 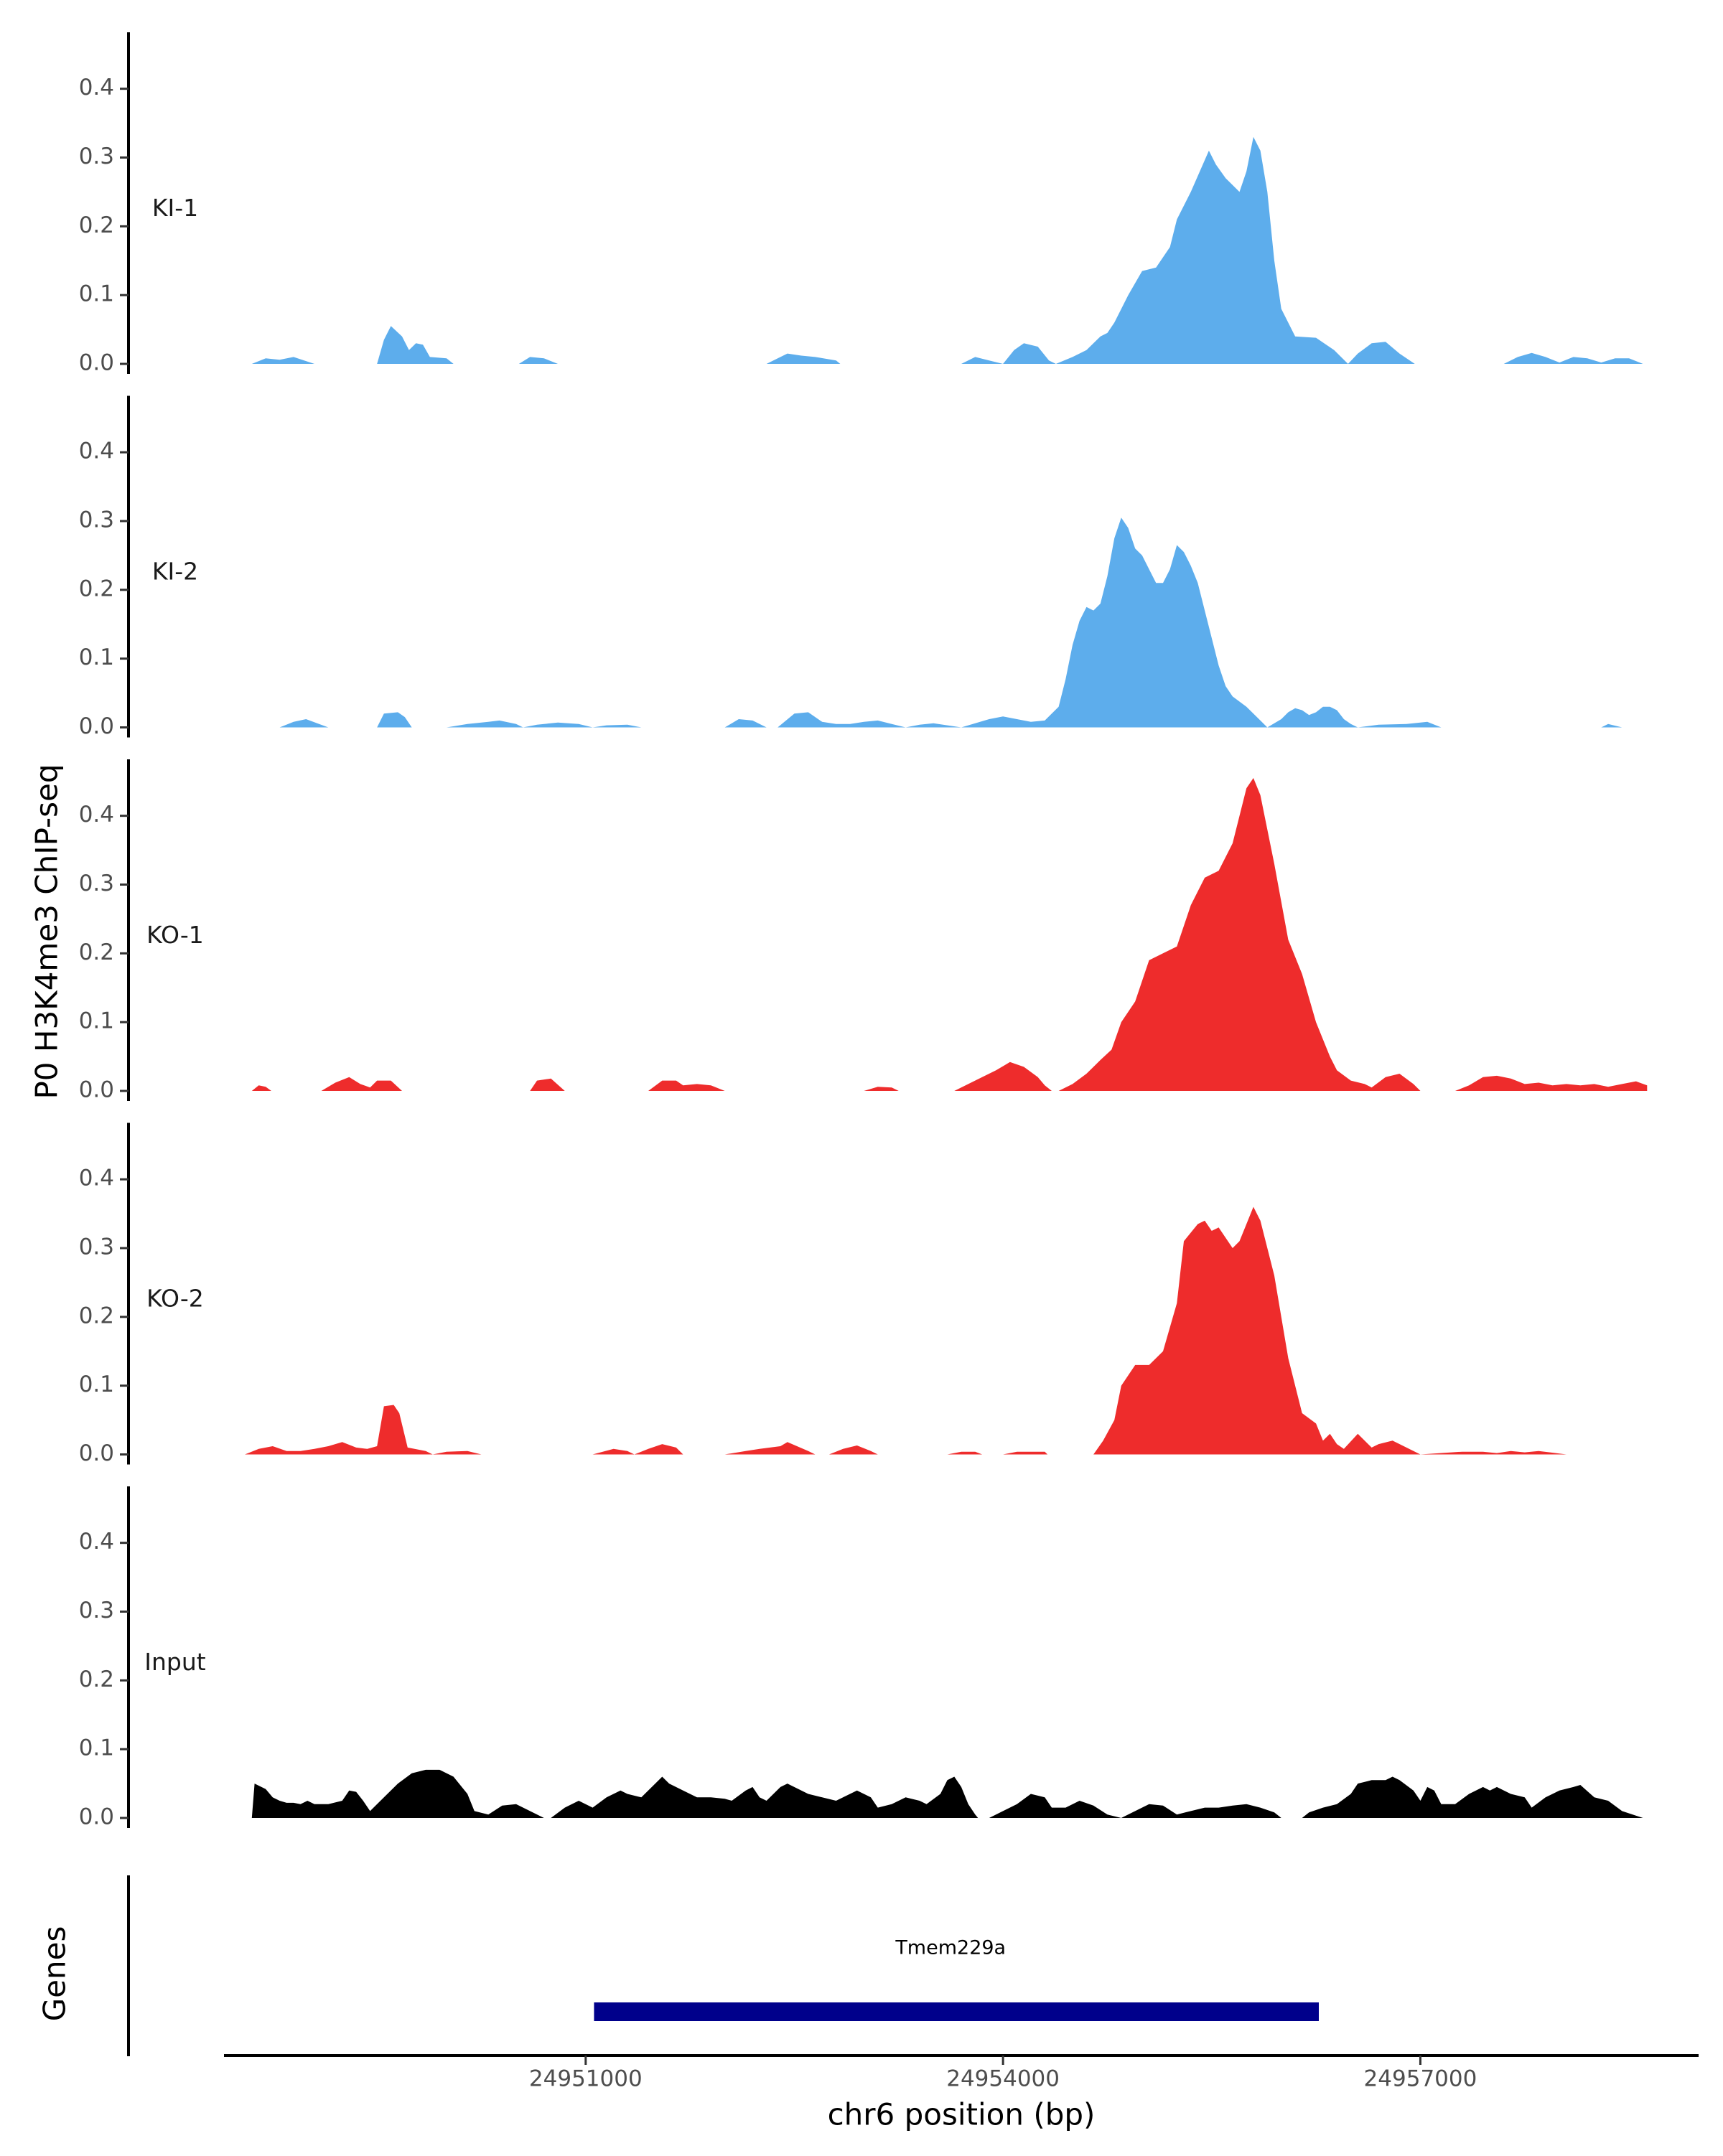 I want to click on track-ki-2: 0.0 0.1 0.2 0.3 0.4 KI-2, so click(x=851, y=567).